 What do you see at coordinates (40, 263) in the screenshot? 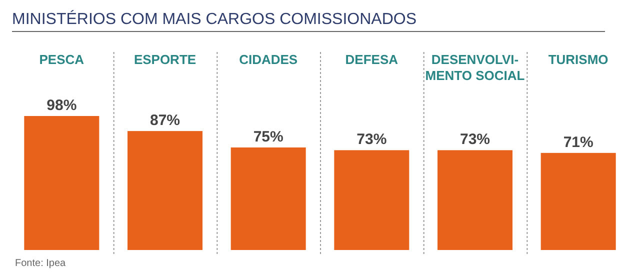
I see `source-note: Fonte: Ipea` at bounding box center [40, 263].